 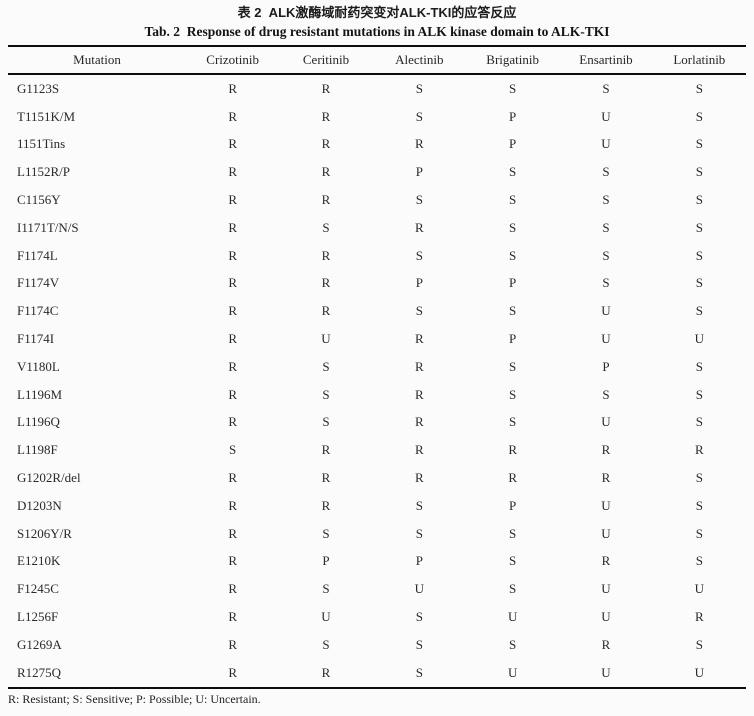 What do you see at coordinates (44, 533) in the screenshot?
I see `mutation-cell: S1206Y/R` at bounding box center [44, 533].